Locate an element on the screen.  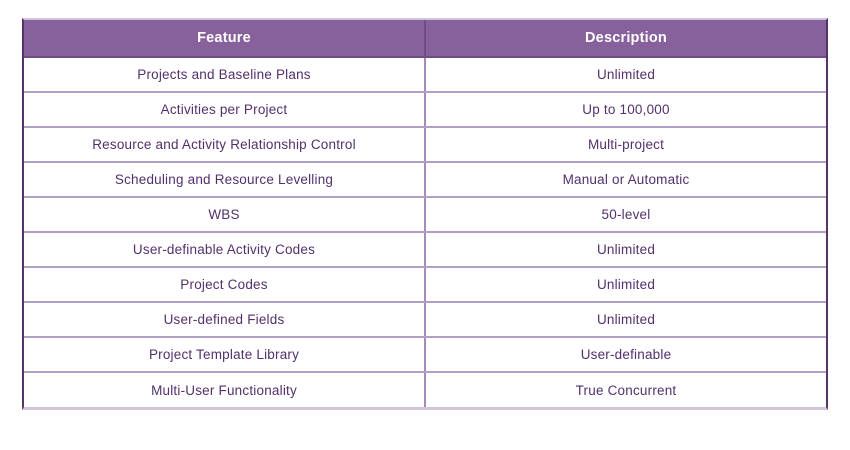
table-row: User-definable Activity Codes Unlimited is located at coordinates (425, 250).